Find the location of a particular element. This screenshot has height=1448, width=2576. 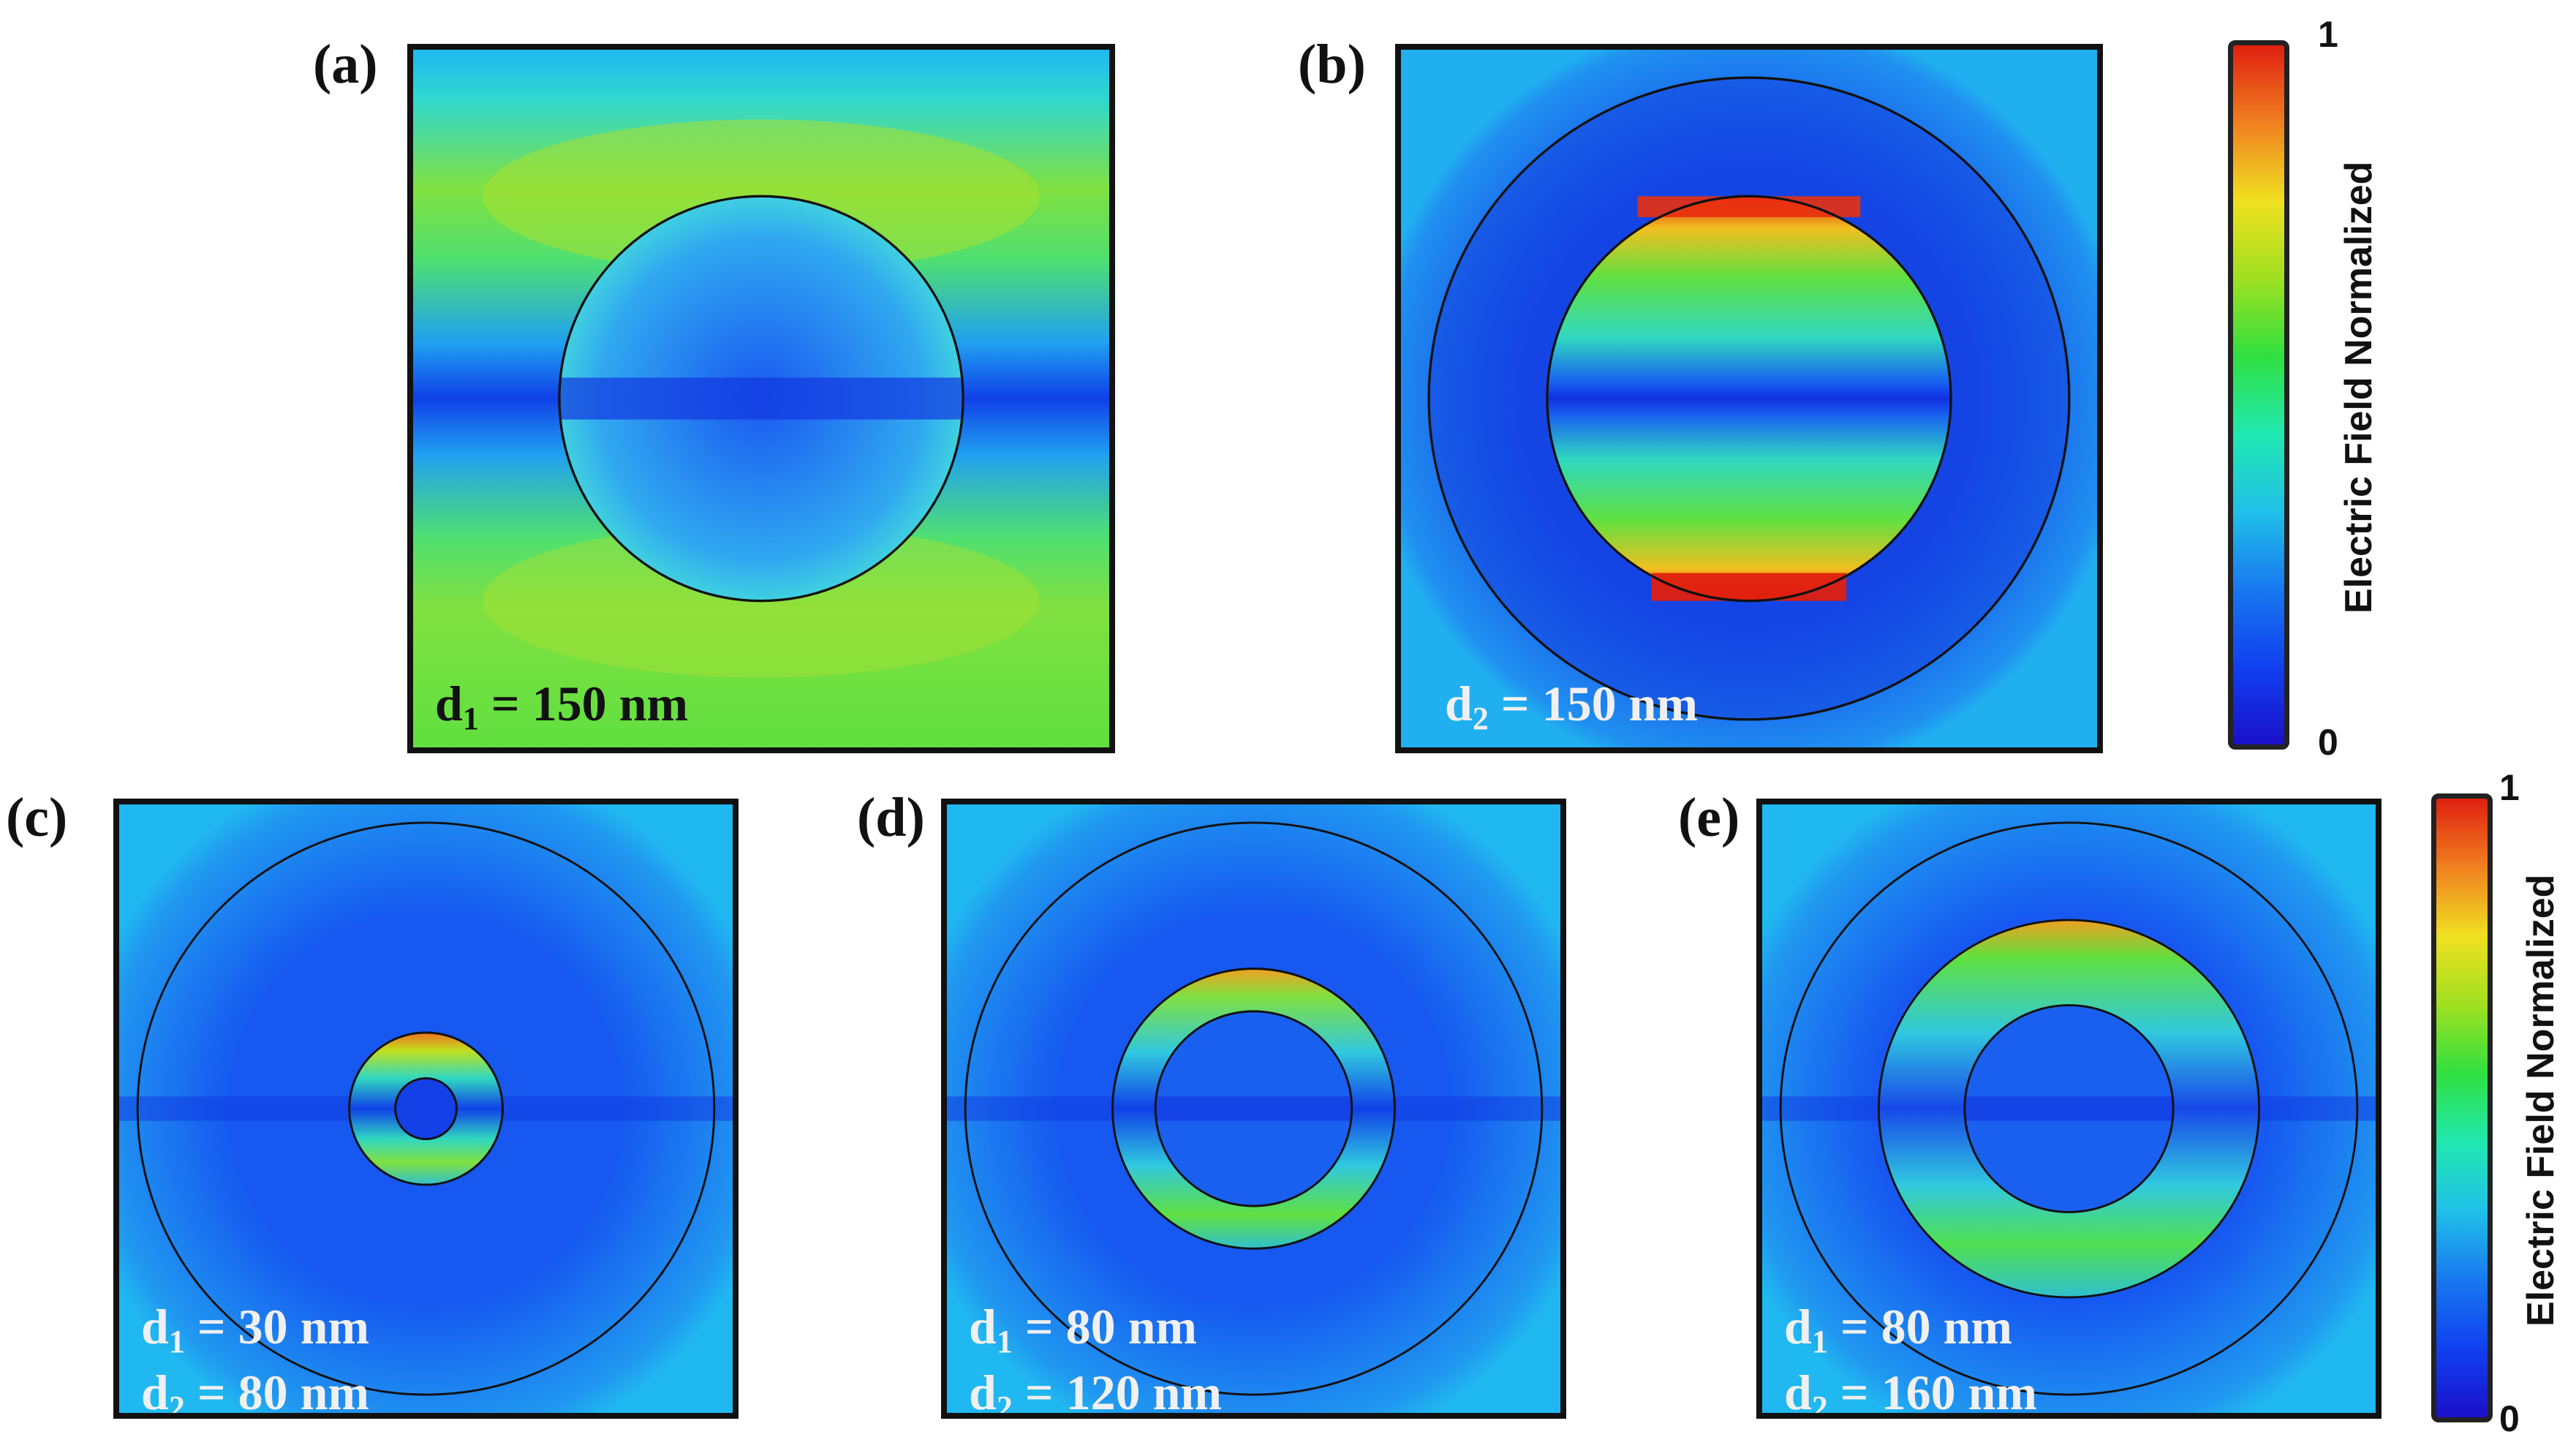

field-map-panel-d: d1 = 80 nm d2 = 120 nm is located at coordinates (1253, 1109).